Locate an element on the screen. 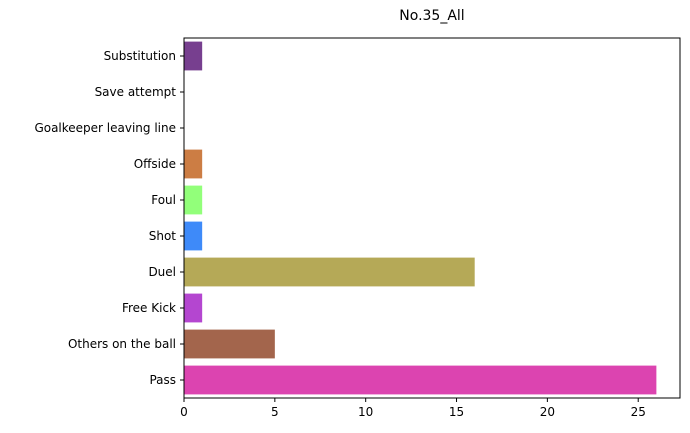  x-tick-label-10: 10 is located at coordinates (365, 412).